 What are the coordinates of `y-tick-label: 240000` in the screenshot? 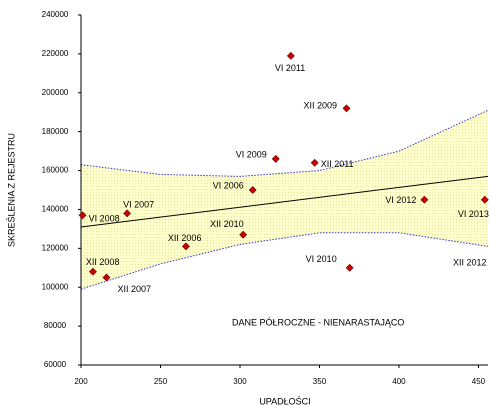 It's located at (55, 14).